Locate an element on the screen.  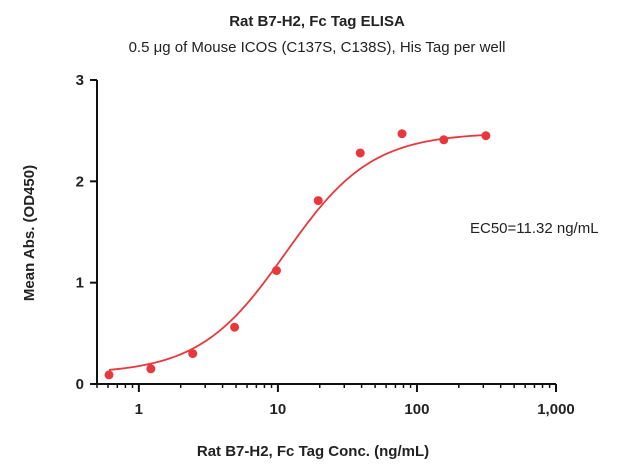
chart-title: Rat B7-H2, Fc Tag ELISA is located at coordinates (317, 21).